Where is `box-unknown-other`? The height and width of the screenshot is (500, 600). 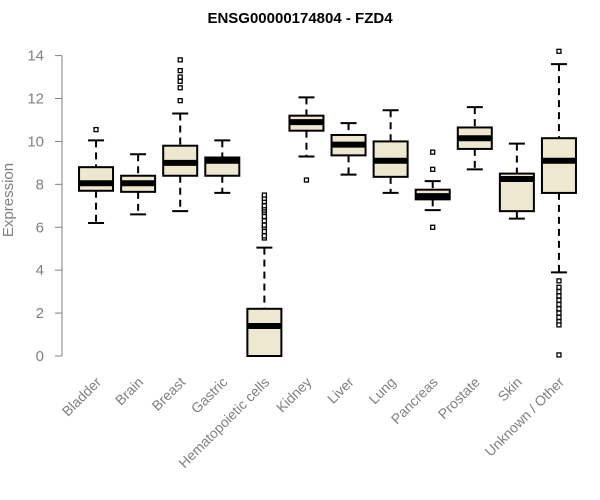
box-unknown-other is located at coordinates (558, 203).